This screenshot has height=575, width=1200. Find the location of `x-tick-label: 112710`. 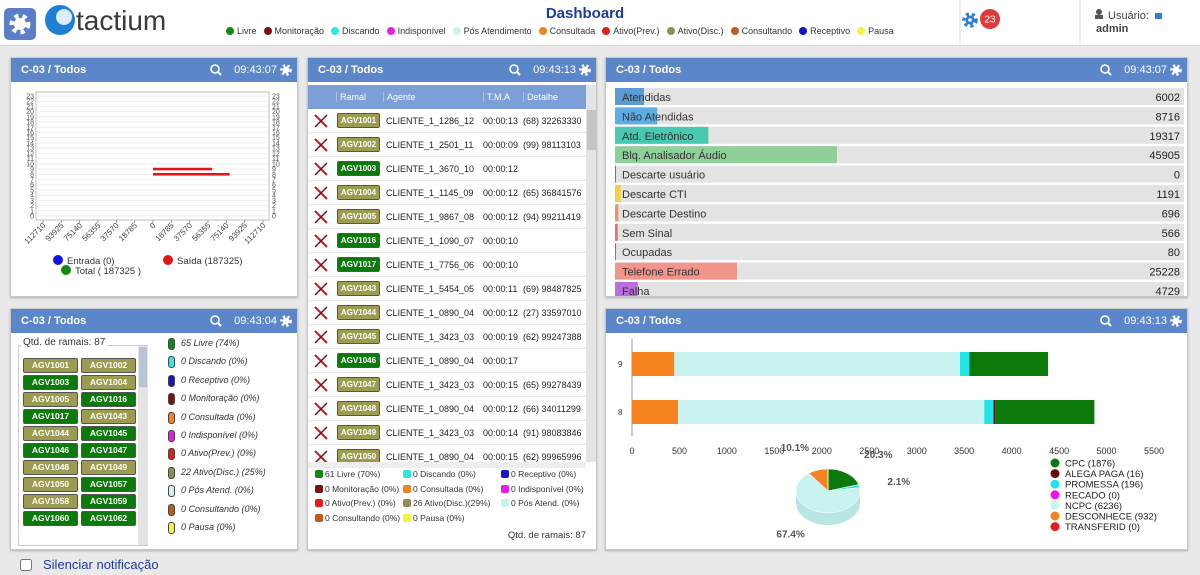

x-tick-label: 112710 is located at coordinates (255, 233).